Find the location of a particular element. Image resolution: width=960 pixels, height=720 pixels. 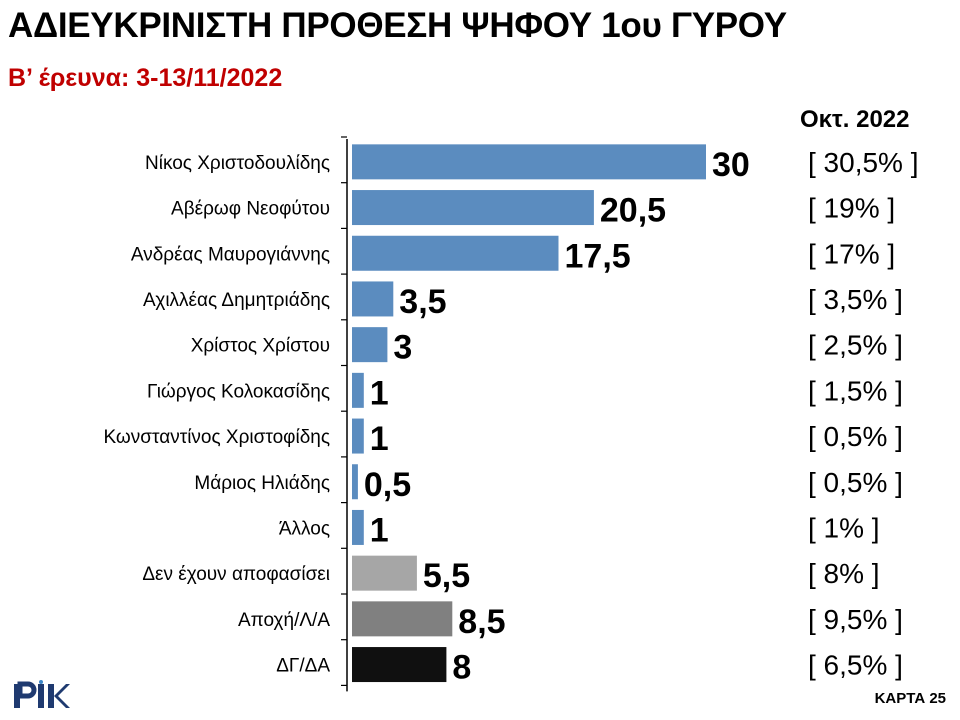

page-subtitle: Β’ έρευνα: 3-13/11/2022 is located at coordinates (145, 78).